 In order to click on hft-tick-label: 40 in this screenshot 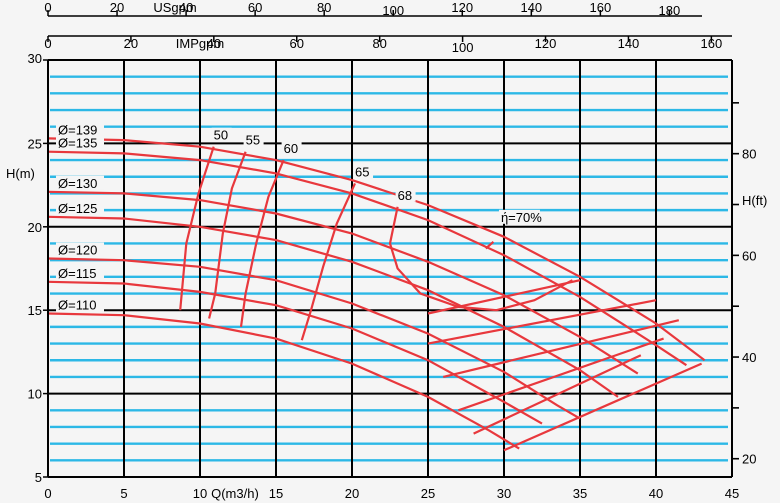, I will do `click(749, 357)`.